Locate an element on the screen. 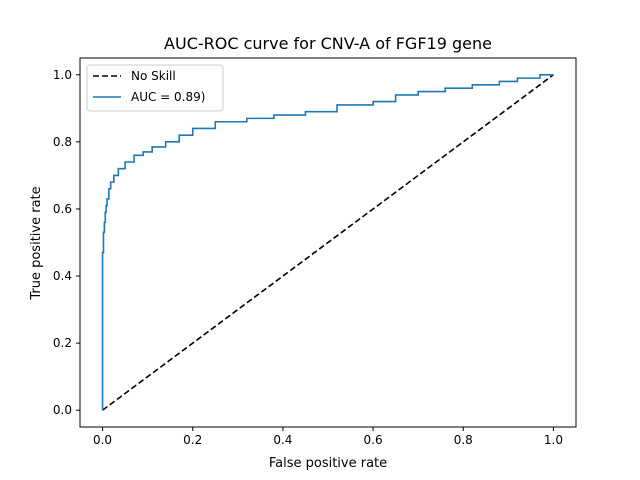 This screenshot has width=640, height=480. y-axis-label: True positive rate is located at coordinates (36, 243).